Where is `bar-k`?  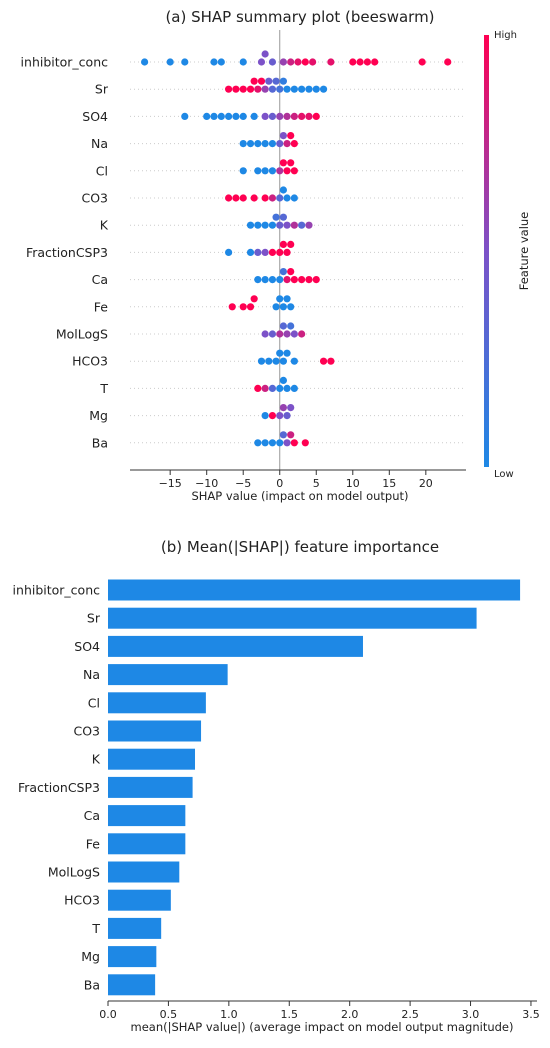 bar-k is located at coordinates (152, 759).